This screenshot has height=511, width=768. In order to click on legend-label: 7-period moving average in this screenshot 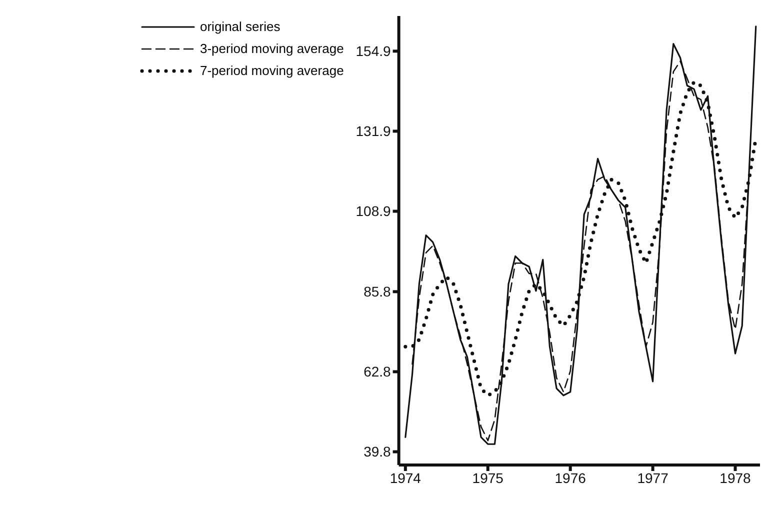, I will do `click(272, 71)`.